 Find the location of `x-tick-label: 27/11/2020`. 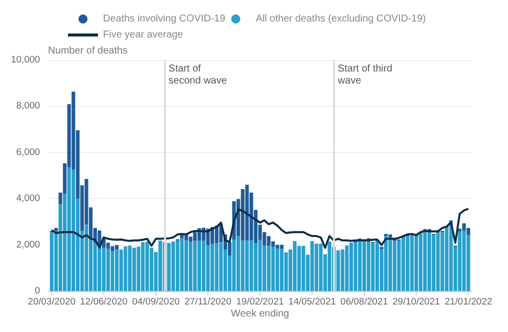

x-tick-label: 27/11/2020 is located at coordinates (208, 302).